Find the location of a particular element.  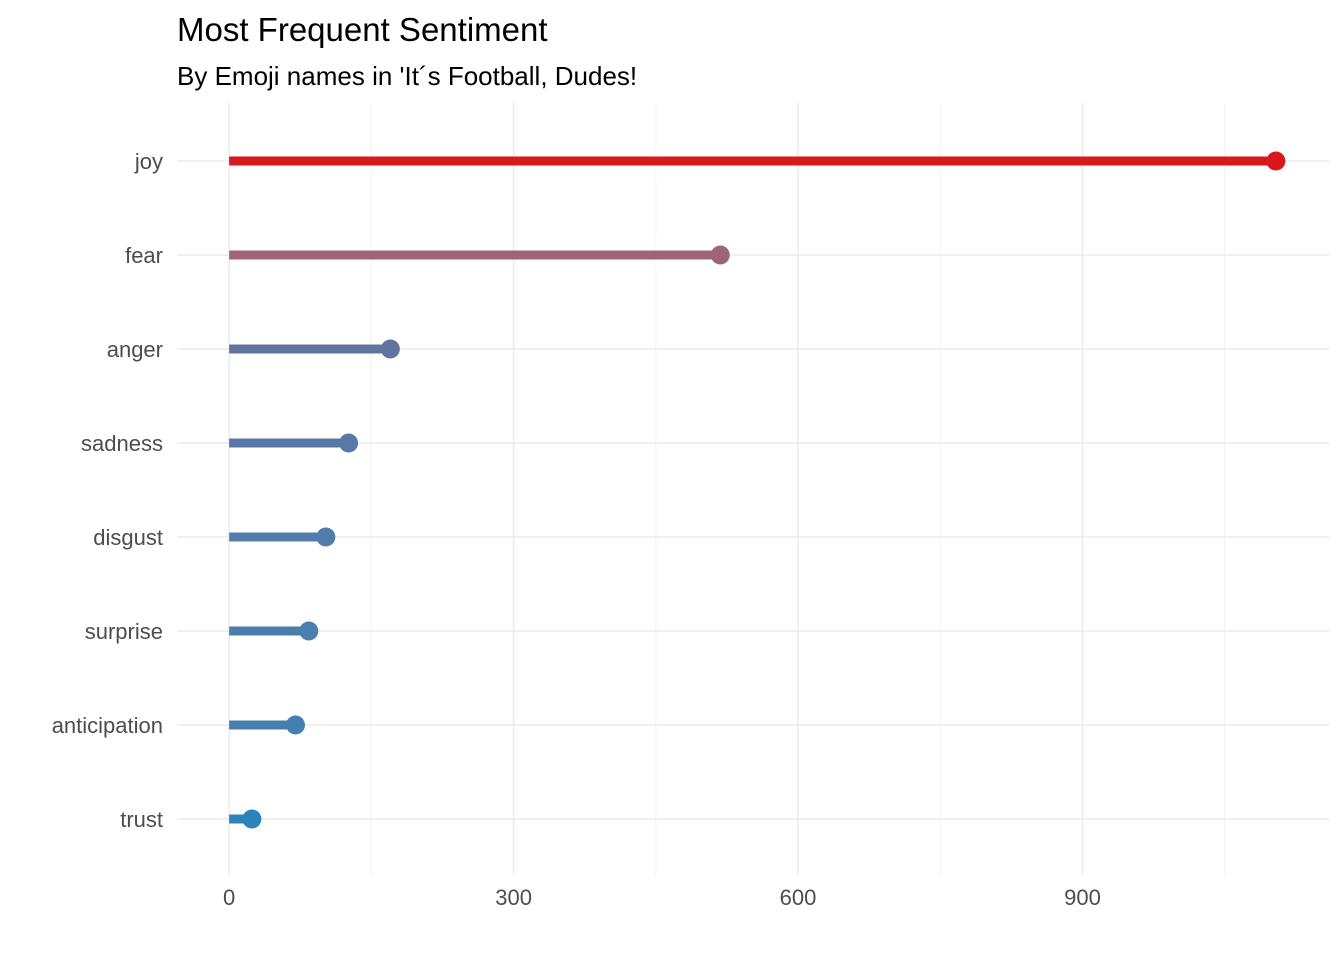

lollipop-dot-fear is located at coordinates (720, 255).